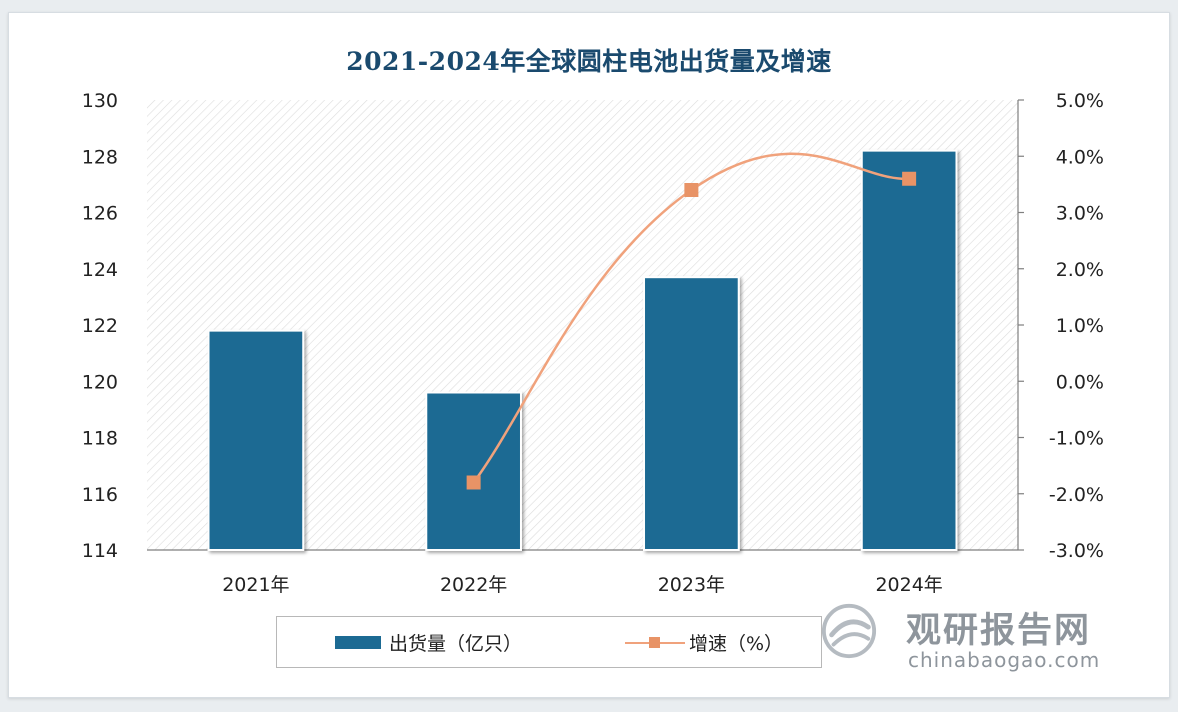 The image size is (1178, 712). Describe the element at coordinates (1004, 660) in the screenshot. I see `watermark-url: chinabaogao.com` at that location.